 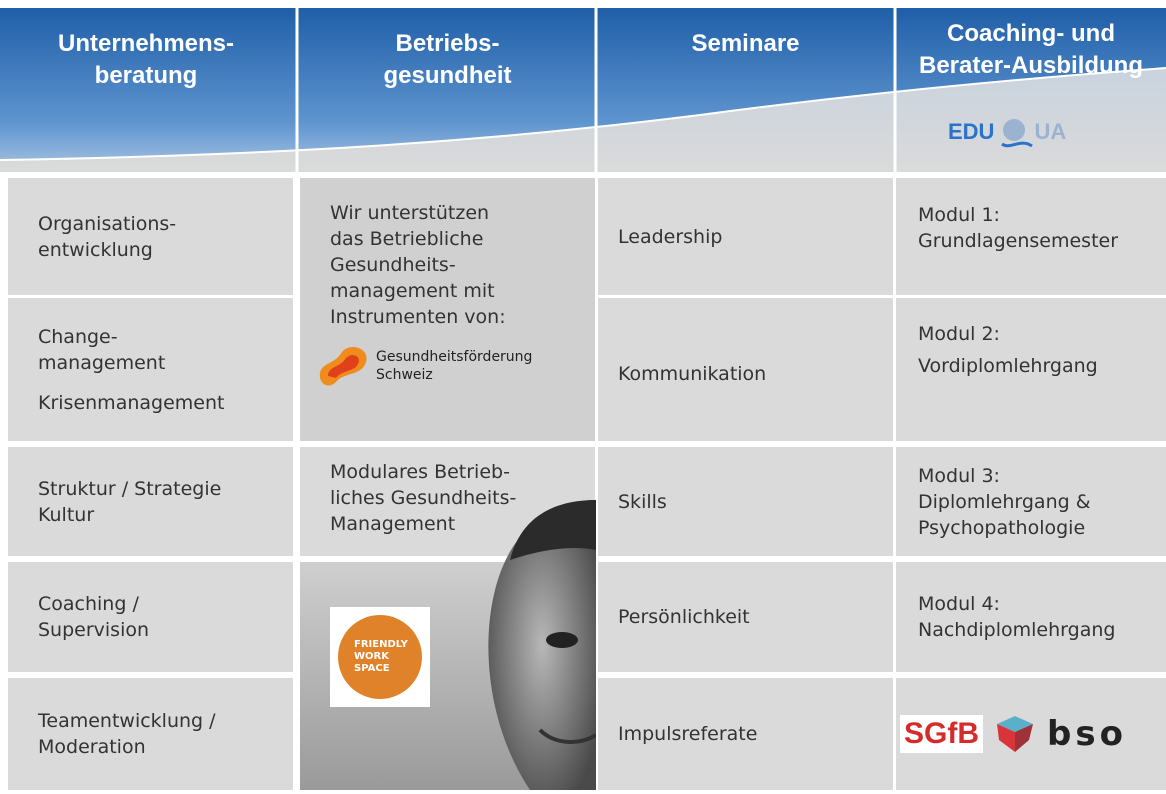 What do you see at coordinates (688, 734) in the screenshot?
I see `text: Impulsreferate` at bounding box center [688, 734].